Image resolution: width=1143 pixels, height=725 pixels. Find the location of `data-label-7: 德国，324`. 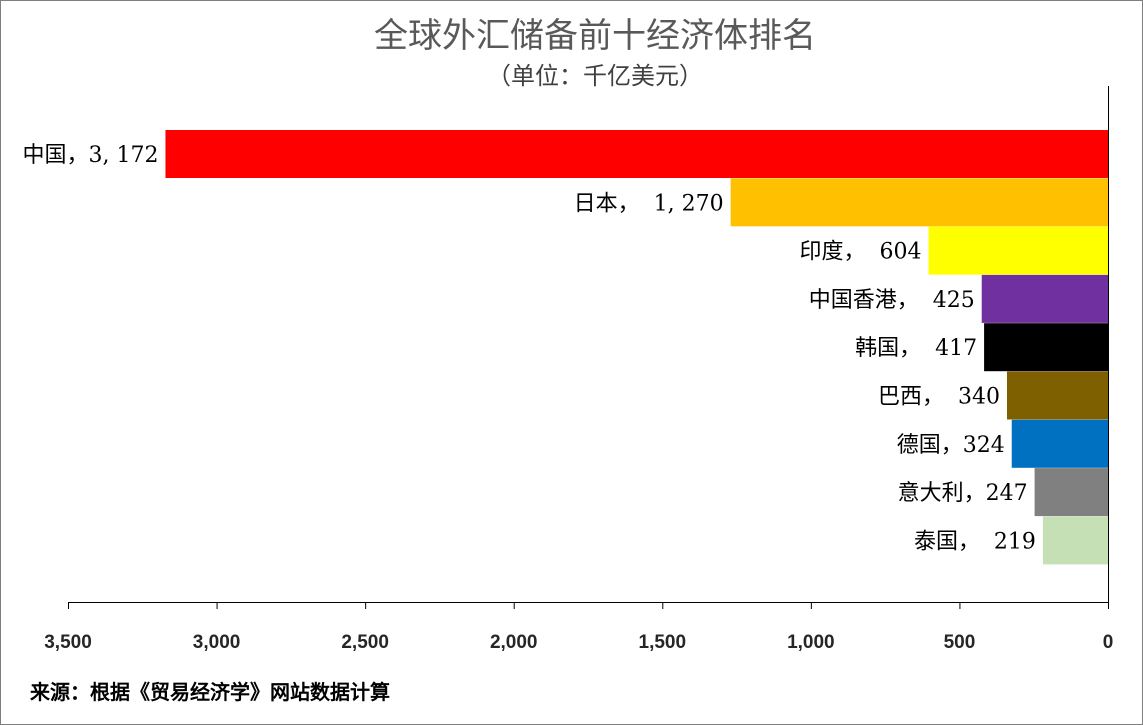

data-label-7: 德国，324 is located at coordinates (951, 445).